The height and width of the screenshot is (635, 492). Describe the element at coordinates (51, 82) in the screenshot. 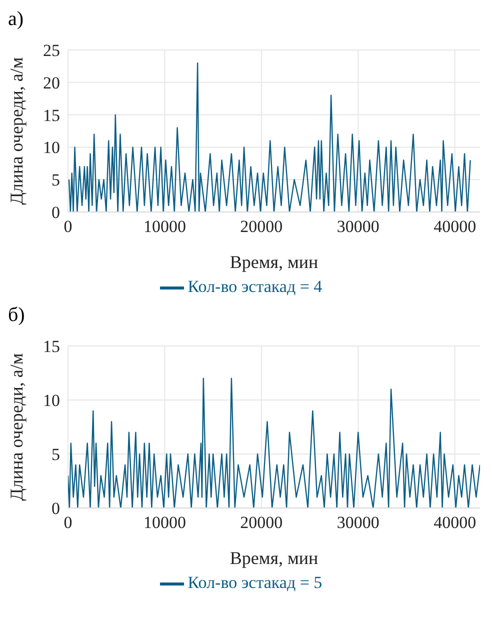

I see `y-tick-label: 20` at that location.